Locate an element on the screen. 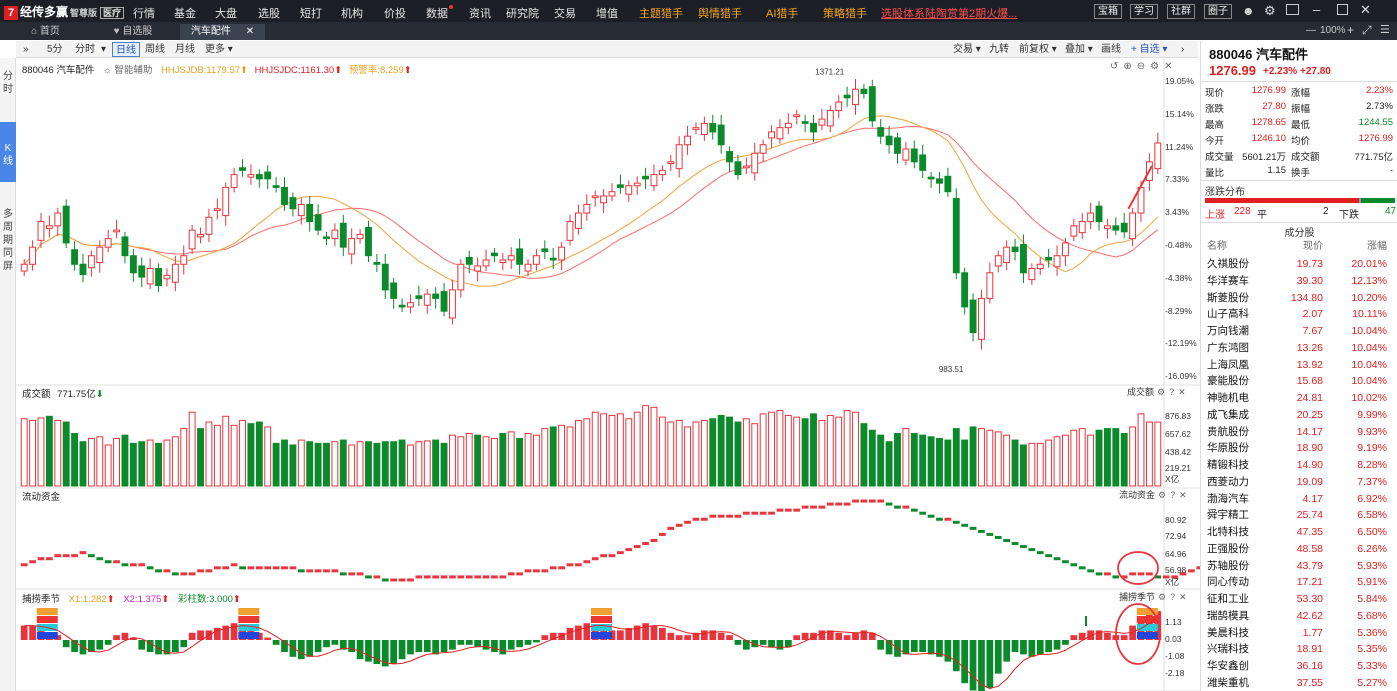 This screenshot has height=691, width=1397. tab-close-icon: ✕ is located at coordinates (250, 31).